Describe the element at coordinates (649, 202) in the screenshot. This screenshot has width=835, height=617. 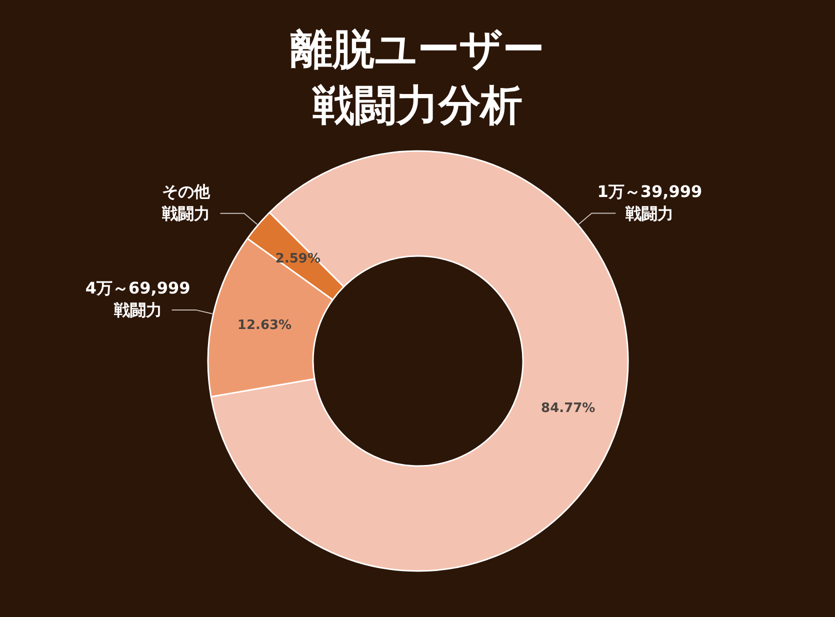
I see `slice-label: 1万～39,999戦闘力` at that location.